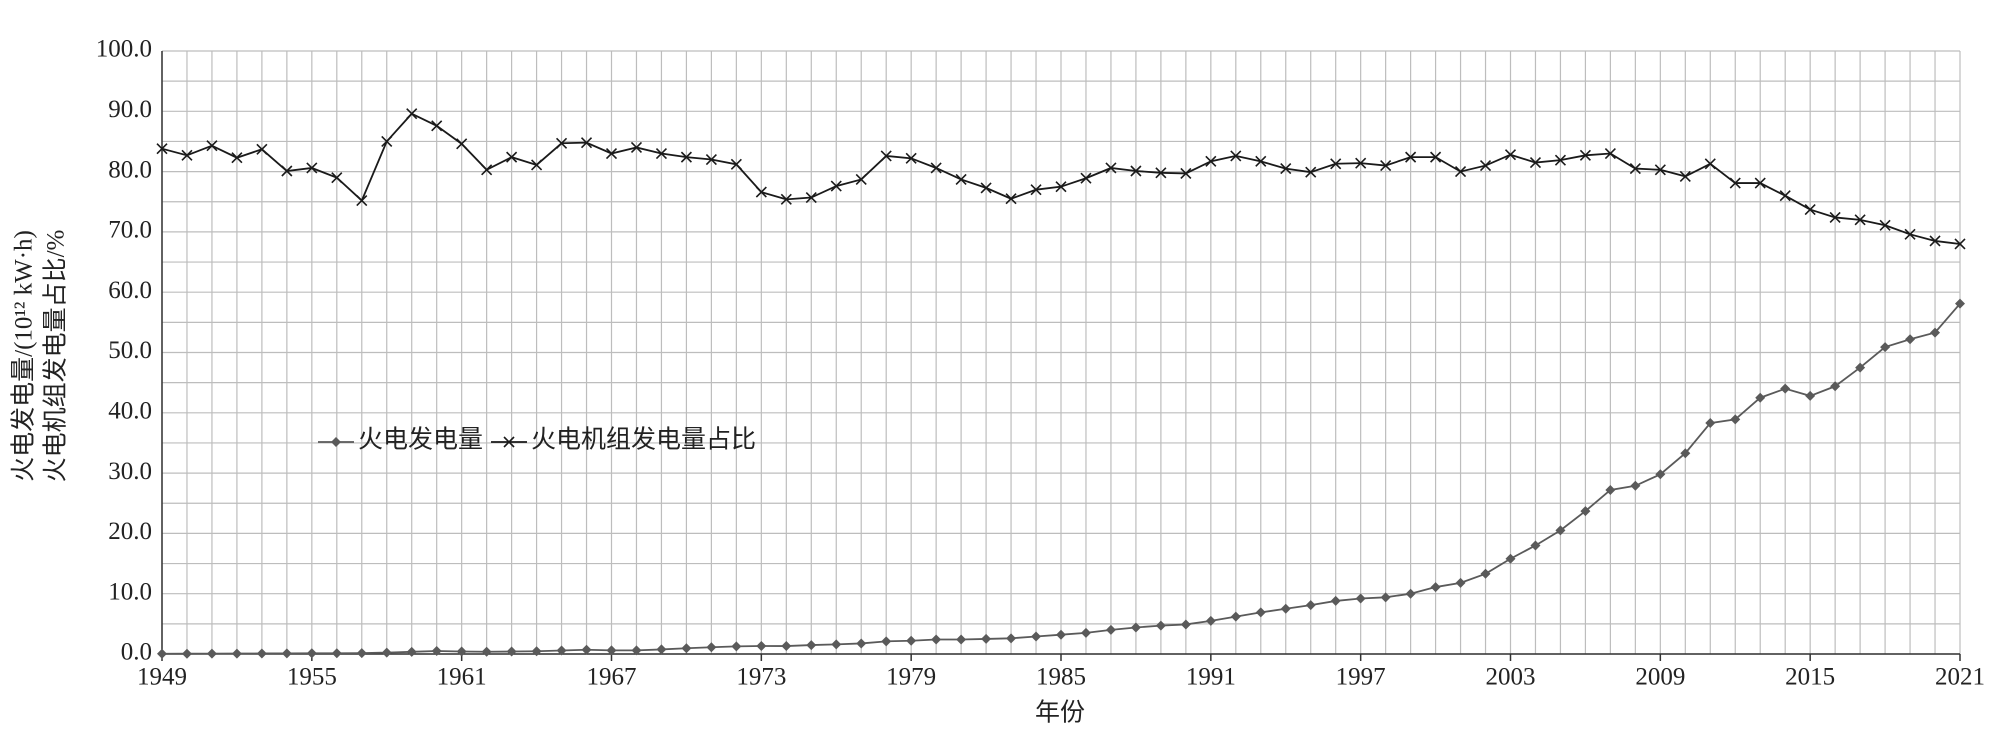 Image resolution: width=1996 pixels, height=739 pixels. I want to click on y-axis-label: 火电发电量/(10¹² kW·h), so click(24, 356).